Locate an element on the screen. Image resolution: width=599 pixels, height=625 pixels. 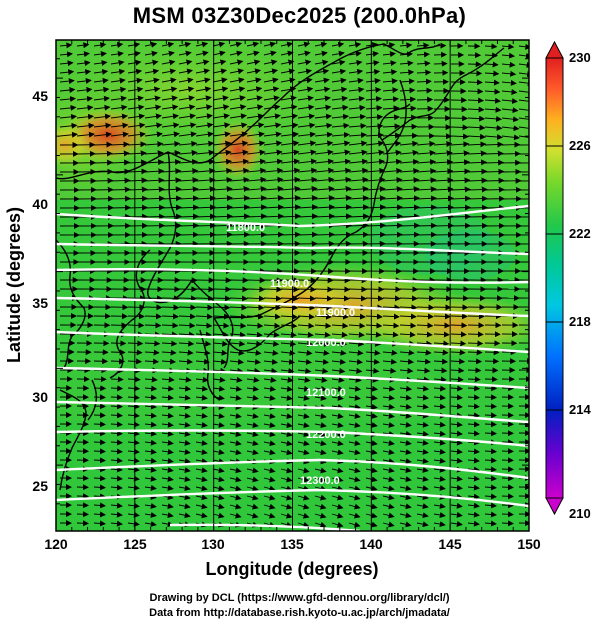
y-tick-label: 45 is located at coordinates (40, 96).